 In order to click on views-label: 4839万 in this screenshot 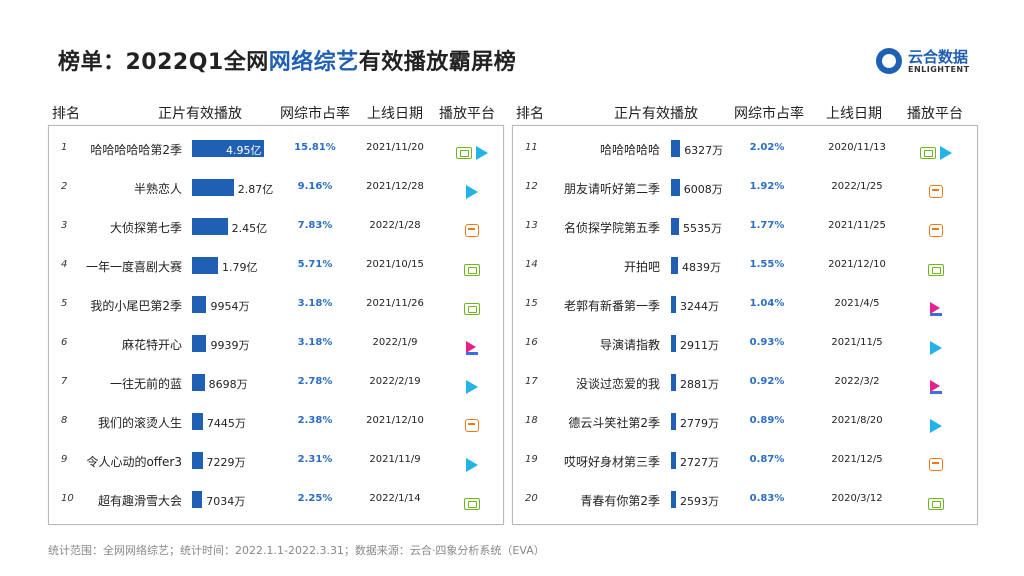, I will do `click(702, 267)`.